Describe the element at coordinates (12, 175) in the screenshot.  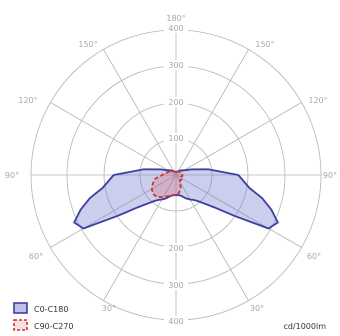
I see `angle-label-90-left: 90°` at that location.